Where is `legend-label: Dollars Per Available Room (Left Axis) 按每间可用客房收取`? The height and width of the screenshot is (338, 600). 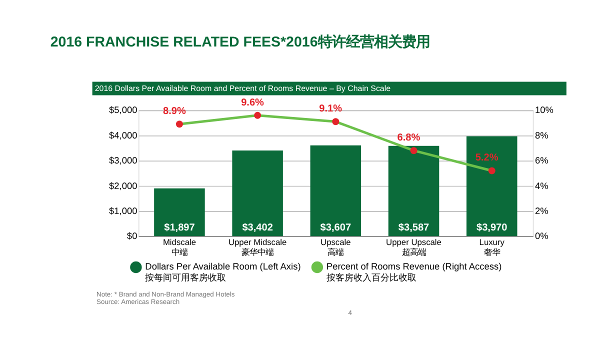
legend-label: Dollars Per Available Room (Left Axis) 按每间可用客房收取 is located at coordinates (223, 272).